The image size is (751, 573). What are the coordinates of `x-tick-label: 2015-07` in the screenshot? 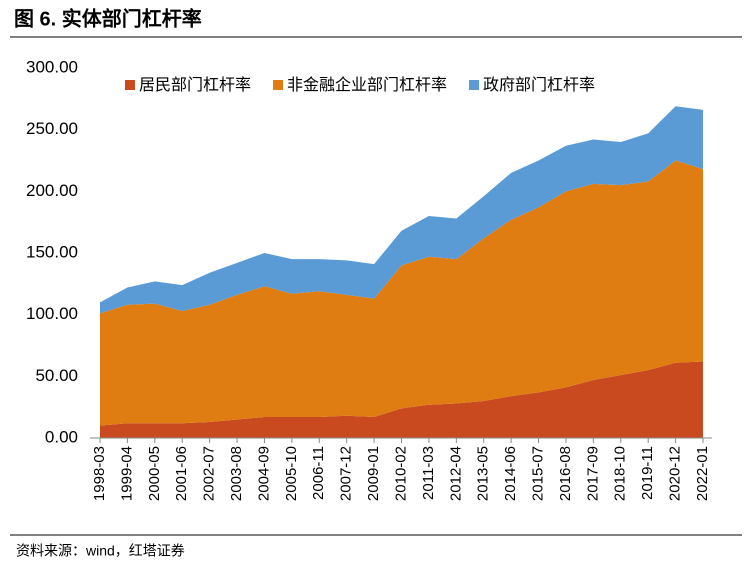 It's located at (538, 473).